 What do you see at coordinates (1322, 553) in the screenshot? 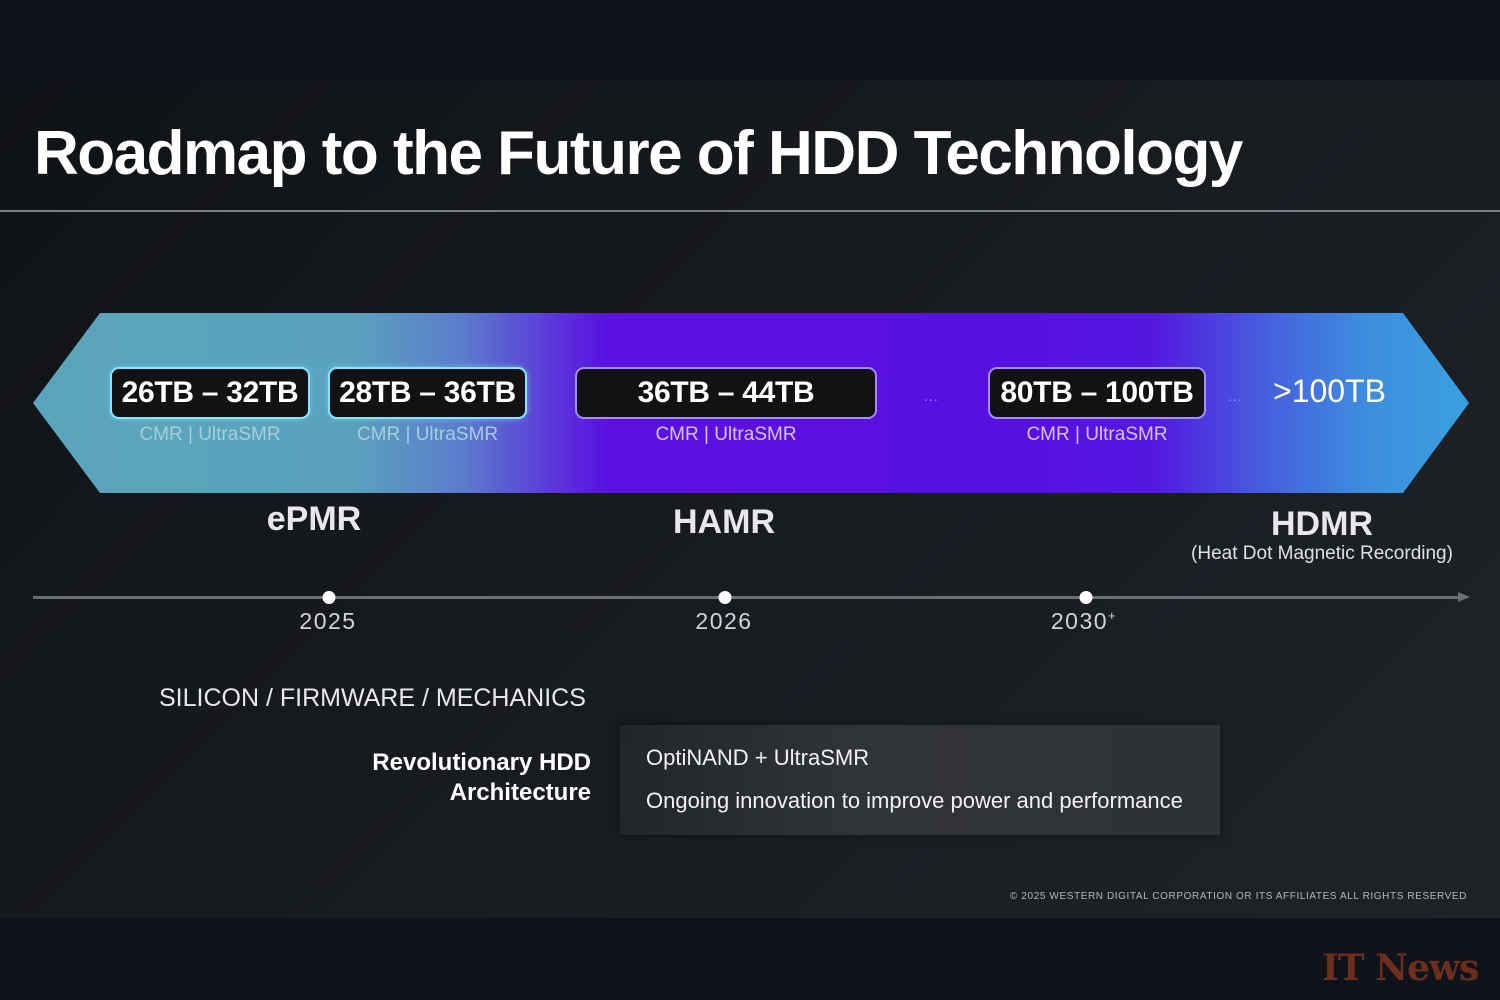
I see `tech-hdmr-subtitle: (Heat Dot Magnetic Recording)` at bounding box center [1322, 553].